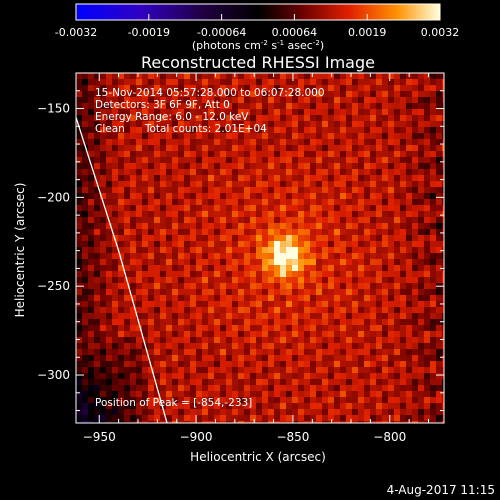 The height and width of the screenshot is (500, 500). What do you see at coordinates (53, 375) in the screenshot?
I see `y-tick-label: −300` at bounding box center [53, 375].